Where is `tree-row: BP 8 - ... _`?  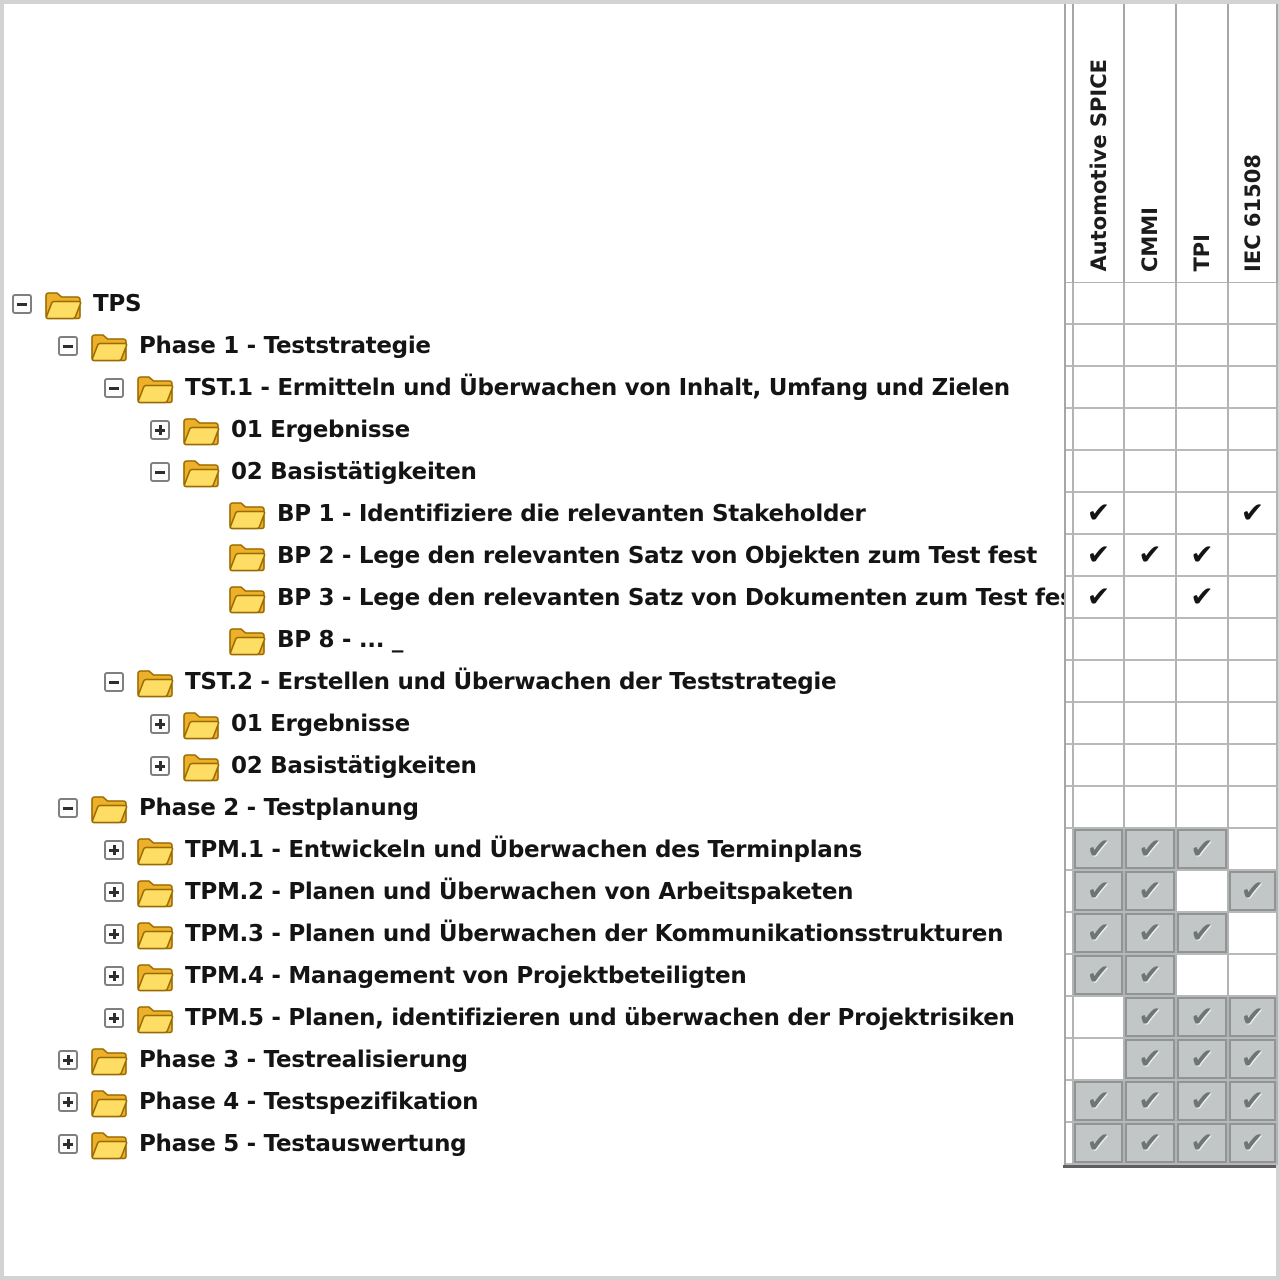
tree-row: BP 8 - ... _ is located at coordinates (641, 640).